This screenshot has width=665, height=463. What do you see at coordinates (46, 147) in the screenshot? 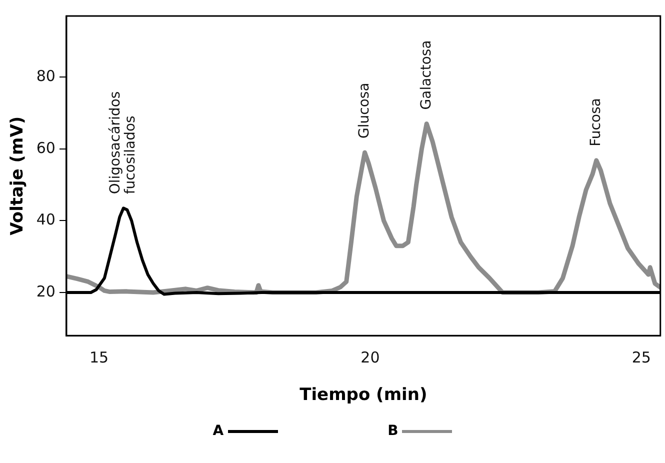
I see `y-tick-label: 60` at bounding box center [46, 147].